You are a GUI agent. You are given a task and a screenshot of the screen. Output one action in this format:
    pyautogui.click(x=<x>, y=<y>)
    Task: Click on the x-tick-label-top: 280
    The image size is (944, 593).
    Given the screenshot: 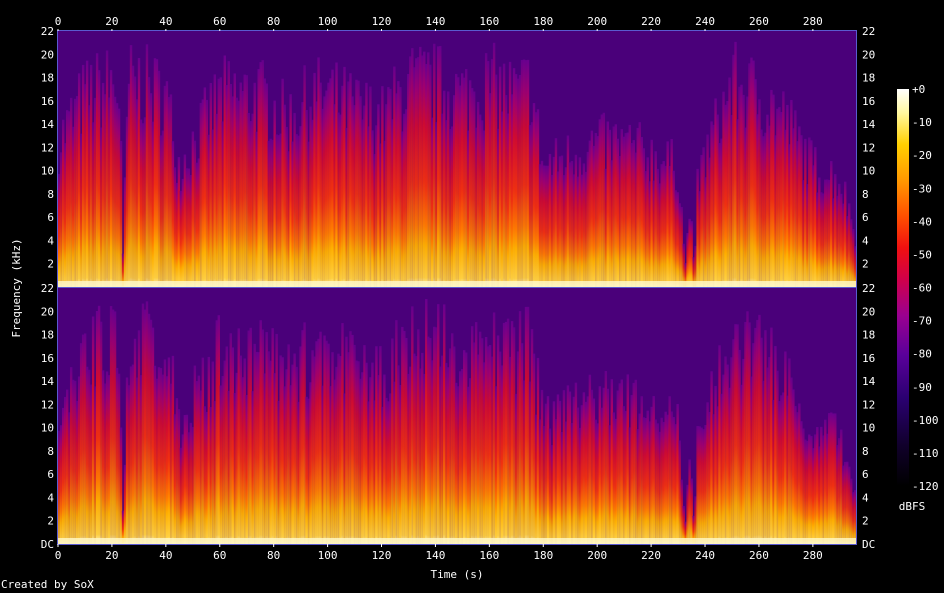 What is the action you would take?
    pyautogui.click(x=813, y=21)
    